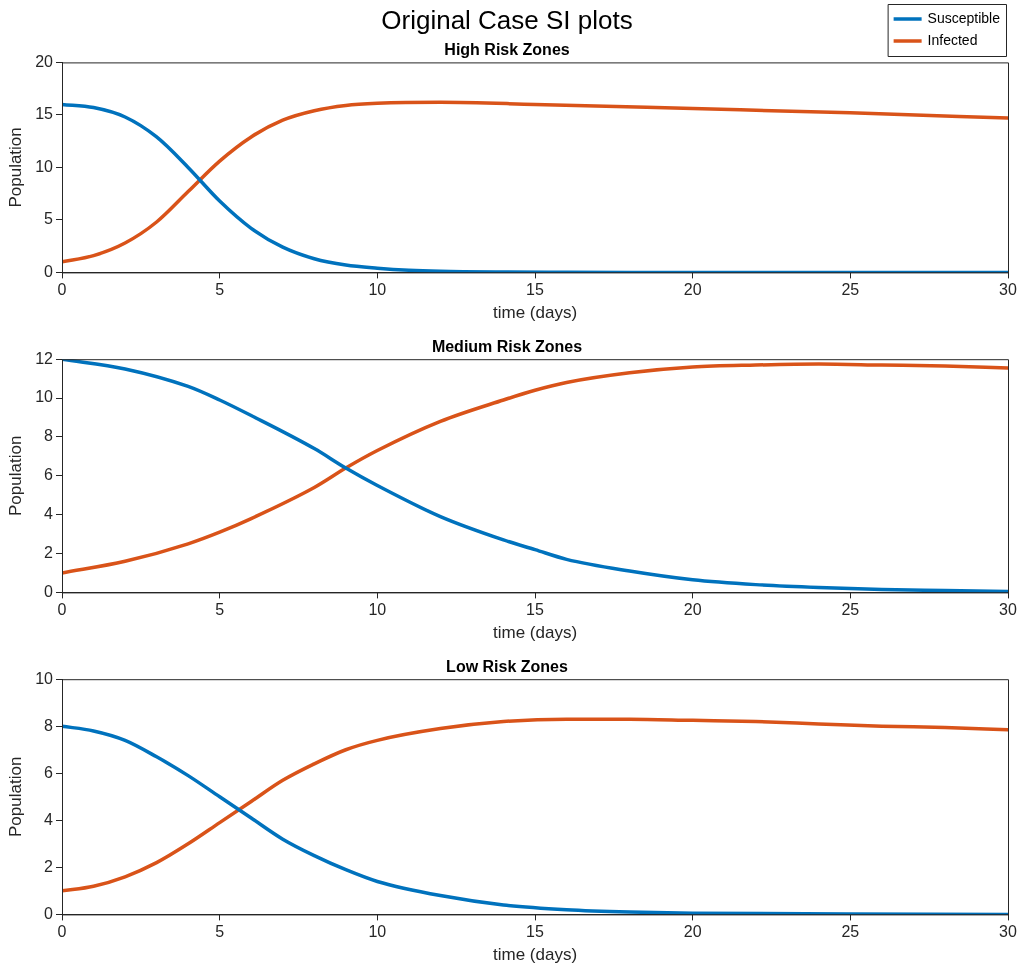 This screenshot has height=972, width=1022. What do you see at coordinates (507, 19) in the screenshot?
I see `chart-title: Original Case SI plots` at bounding box center [507, 19].